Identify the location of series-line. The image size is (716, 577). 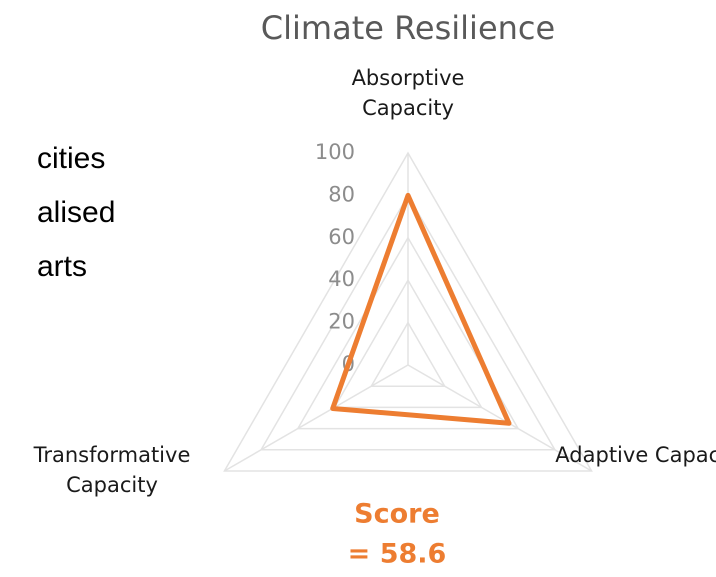
(421, 309).